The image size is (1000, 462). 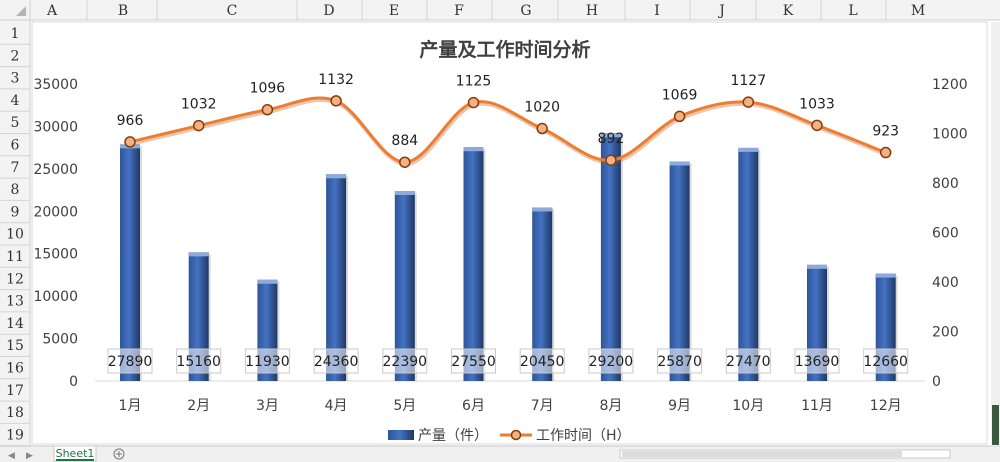 I want to click on column-header-j: J, so click(x=721, y=11).